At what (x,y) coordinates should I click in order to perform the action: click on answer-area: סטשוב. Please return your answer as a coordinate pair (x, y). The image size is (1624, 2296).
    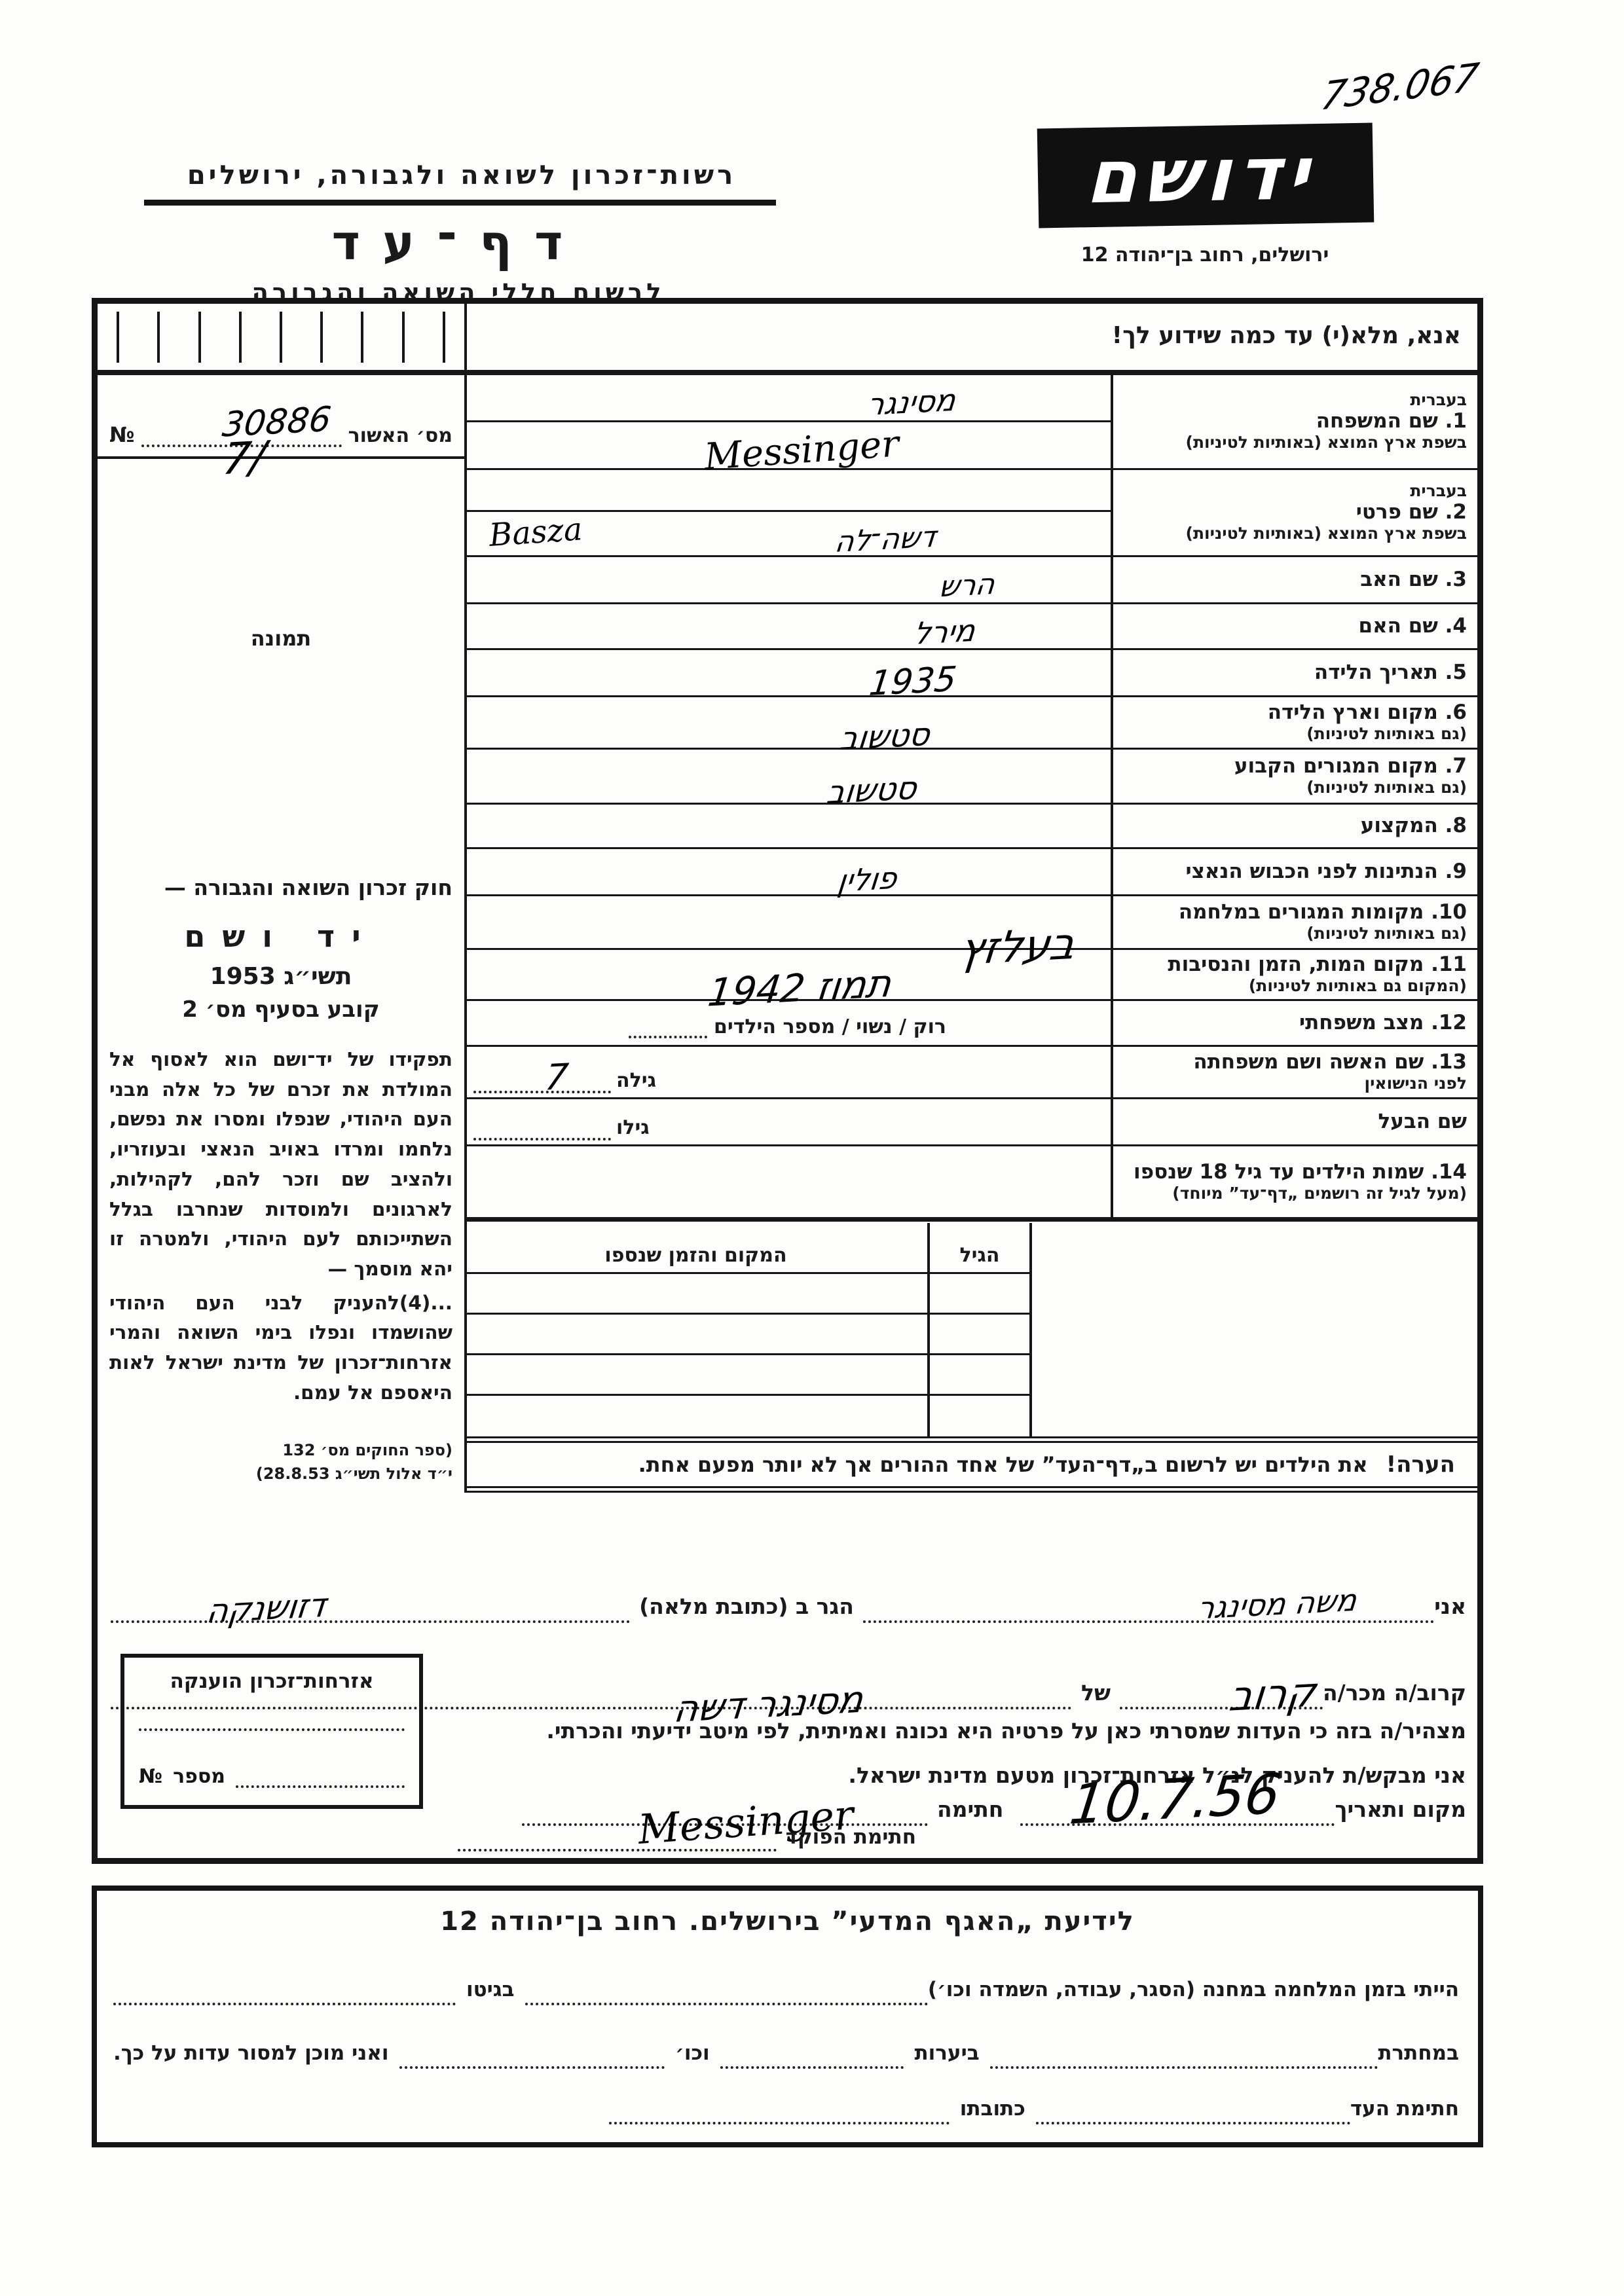
    Looking at the image, I should click on (787, 727).